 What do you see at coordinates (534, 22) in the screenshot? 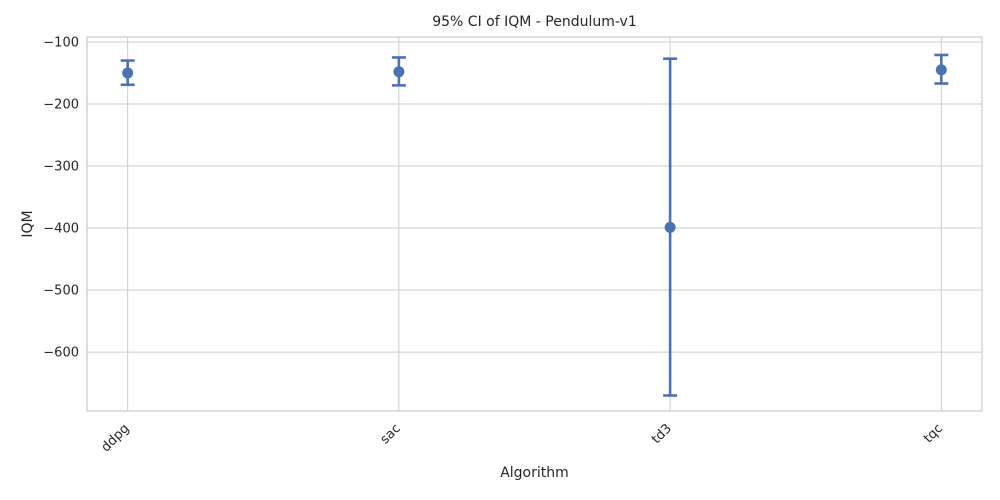
I see `chart-title: 95% CI of IQM - Pendulum-v1` at bounding box center [534, 22].